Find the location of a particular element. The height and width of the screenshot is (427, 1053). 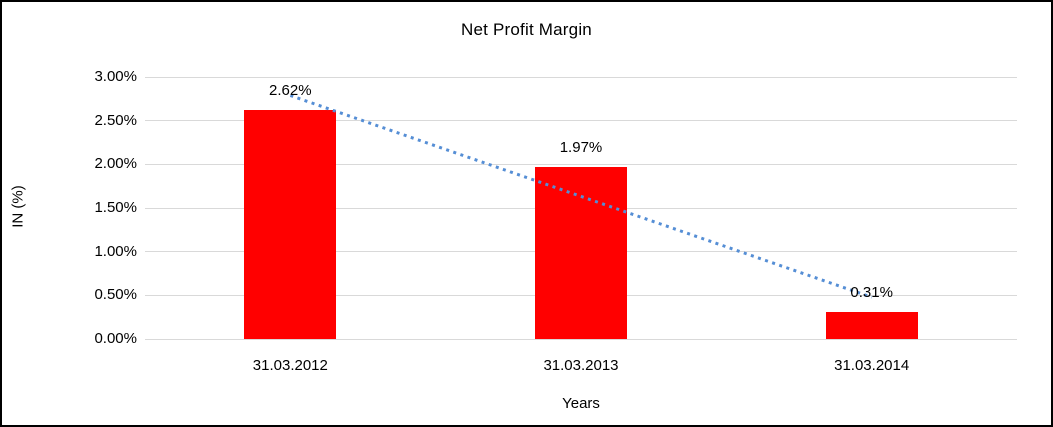

y-axis-tick-label: 0.00% is located at coordinates (115, 338).